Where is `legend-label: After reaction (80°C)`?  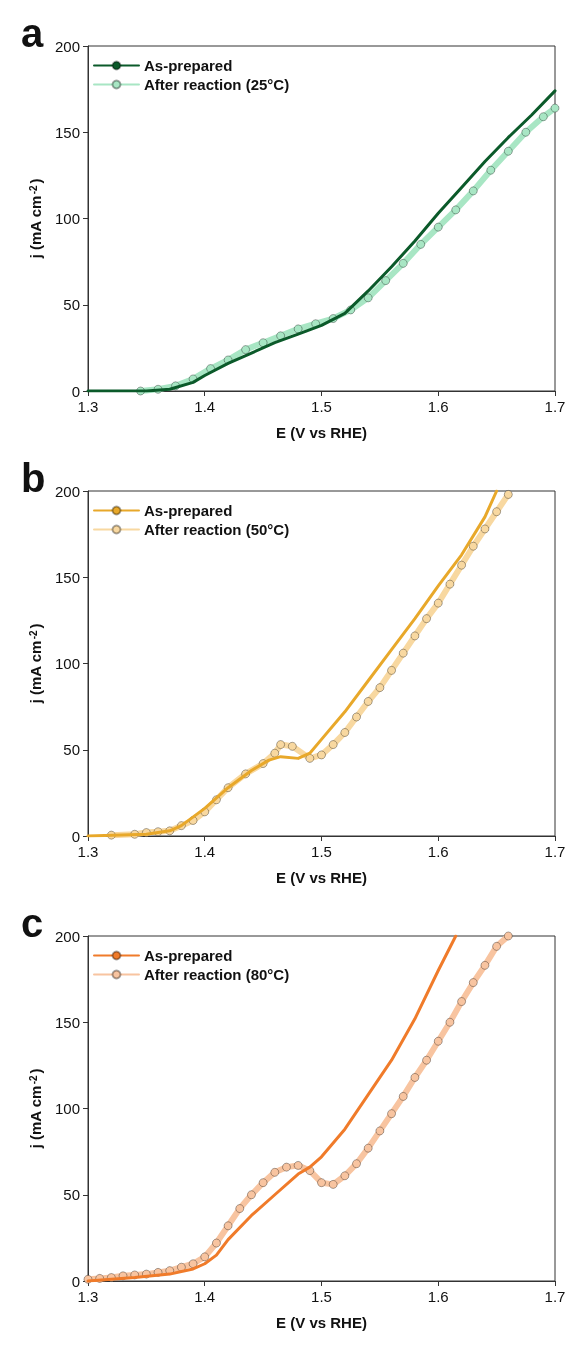 legend-label: After reaction (80°C) is located at coordinates (217, 974).